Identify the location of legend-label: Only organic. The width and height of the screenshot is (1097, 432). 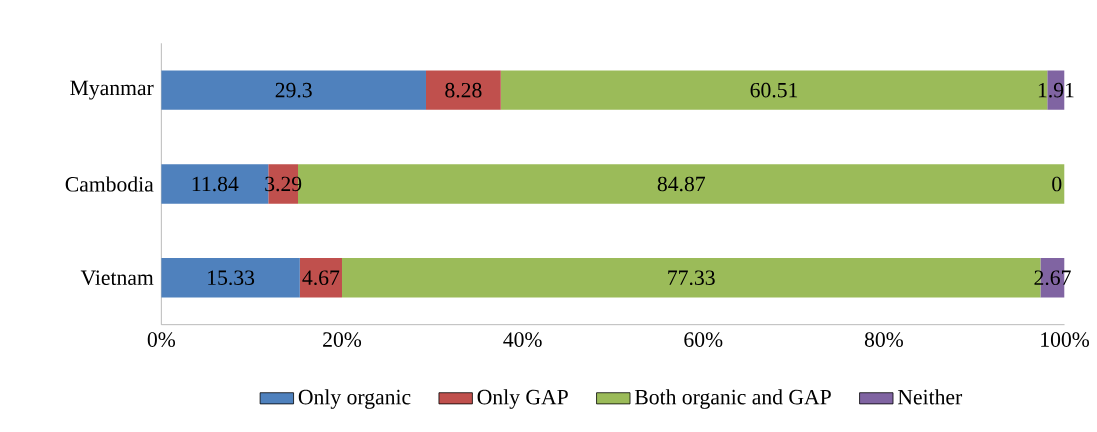
(354, 399).